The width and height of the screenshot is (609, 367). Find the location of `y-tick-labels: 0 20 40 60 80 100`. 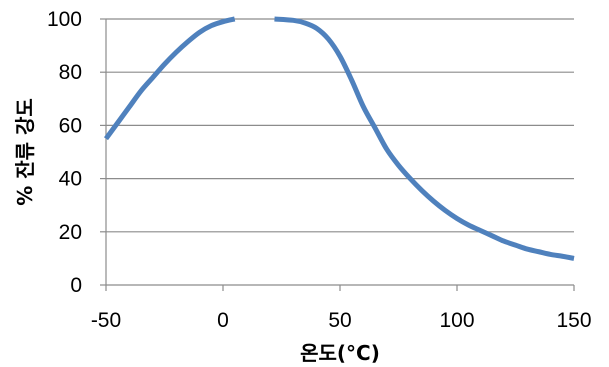

y-tick-labels: 0 20 40 60 80 100 is located at coordinates (64, 152).